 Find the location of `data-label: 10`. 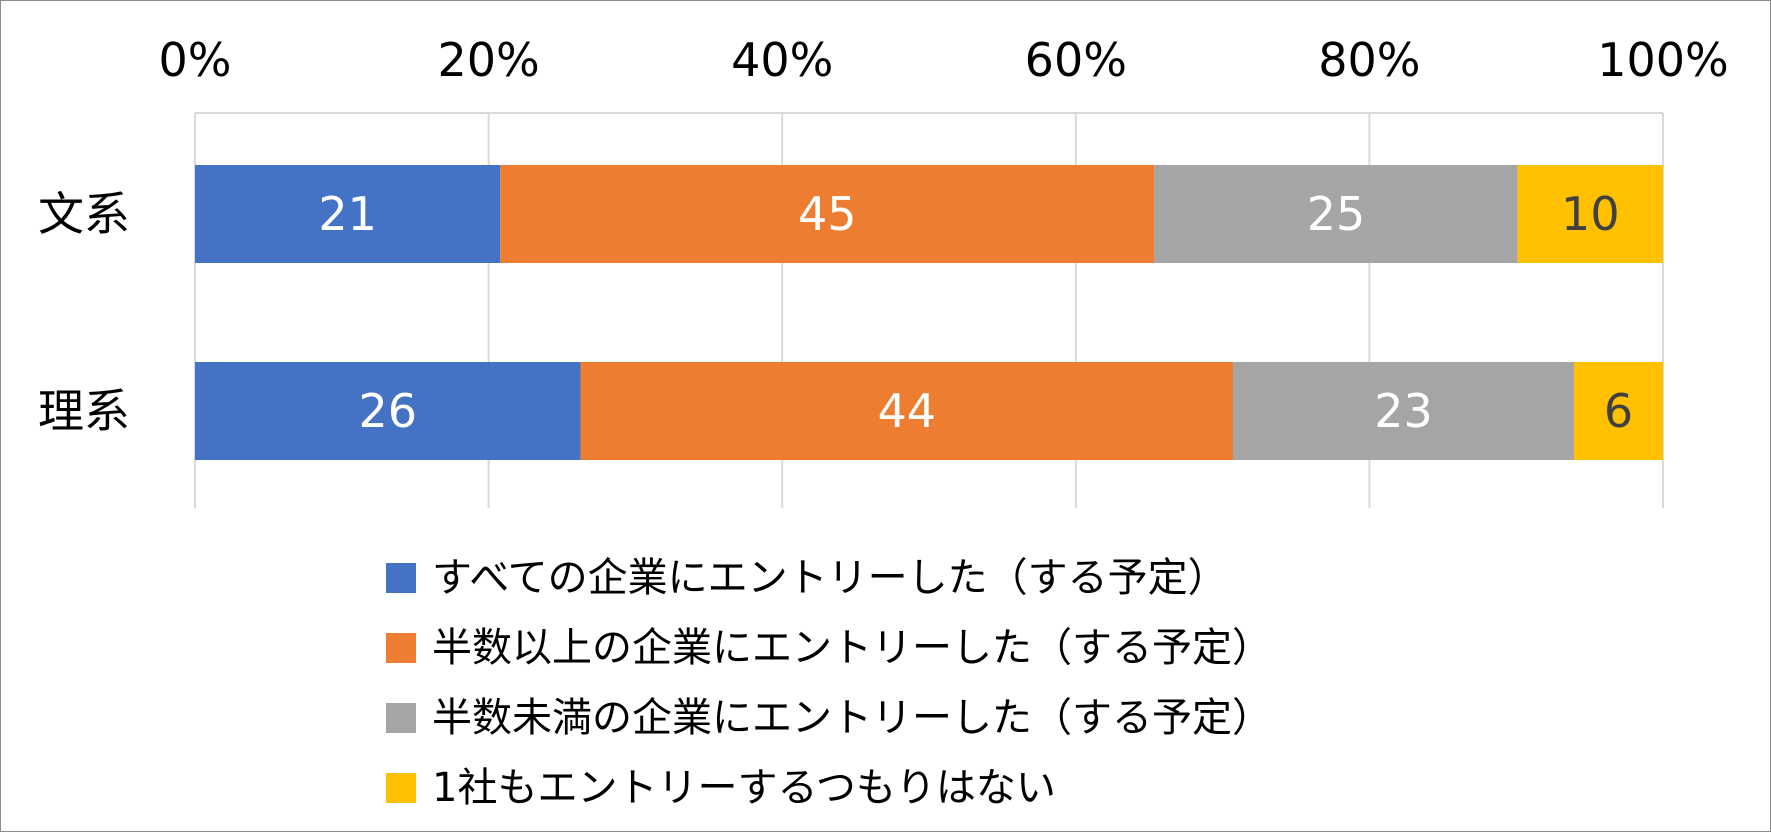

data-label: 10 is located at coordinates (1590, 214).